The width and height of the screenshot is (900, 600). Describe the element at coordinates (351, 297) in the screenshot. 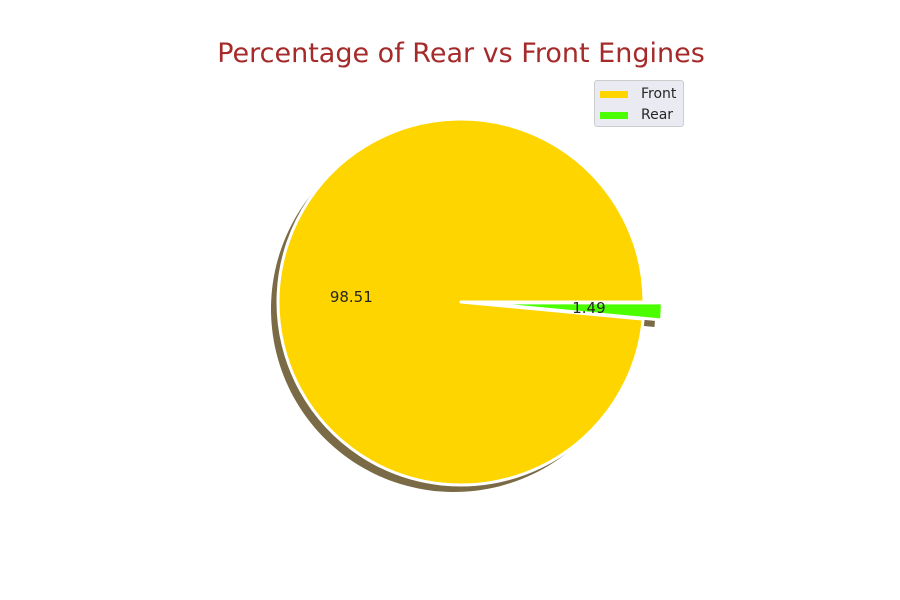

I see `slice-label-front: 98.51` at that location.